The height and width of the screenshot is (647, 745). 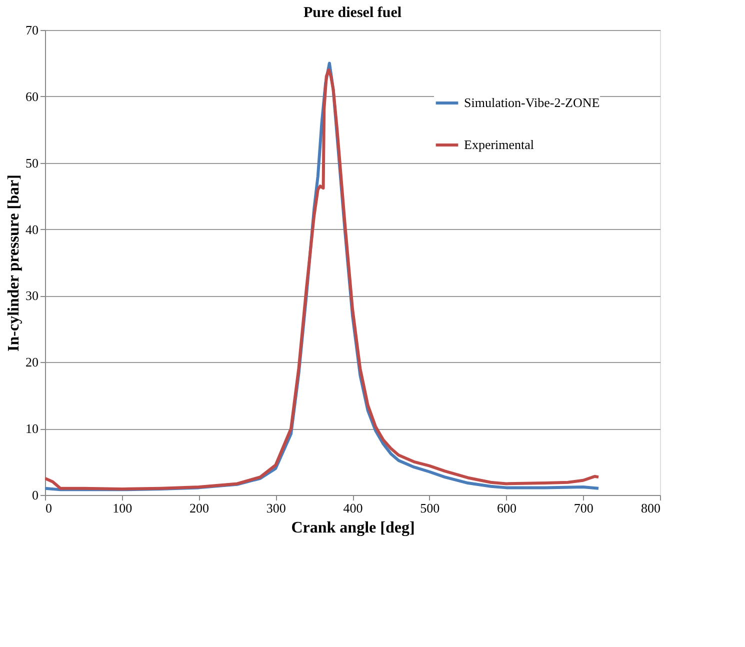 What do you see at coordinates (276, 508) in the screenshot?
I see `x-tick-label: 300` at bounding box center [276, 508].